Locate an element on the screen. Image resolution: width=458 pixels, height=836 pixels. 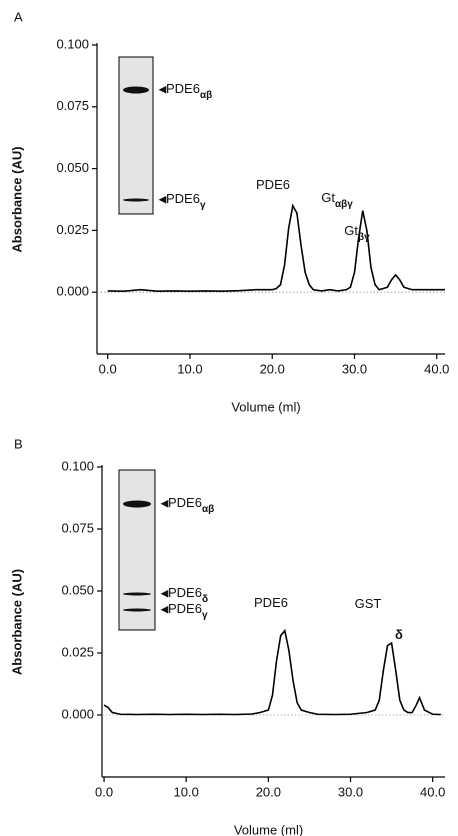
peak-label: Gtαβγ is located at coordinates (337, 199).